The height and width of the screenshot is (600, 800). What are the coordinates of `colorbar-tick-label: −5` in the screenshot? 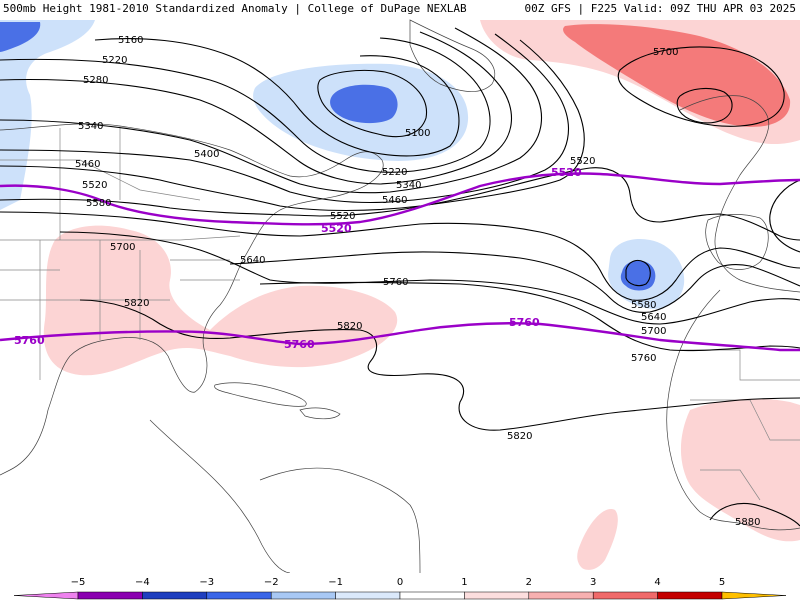 It's located at (78, 582).